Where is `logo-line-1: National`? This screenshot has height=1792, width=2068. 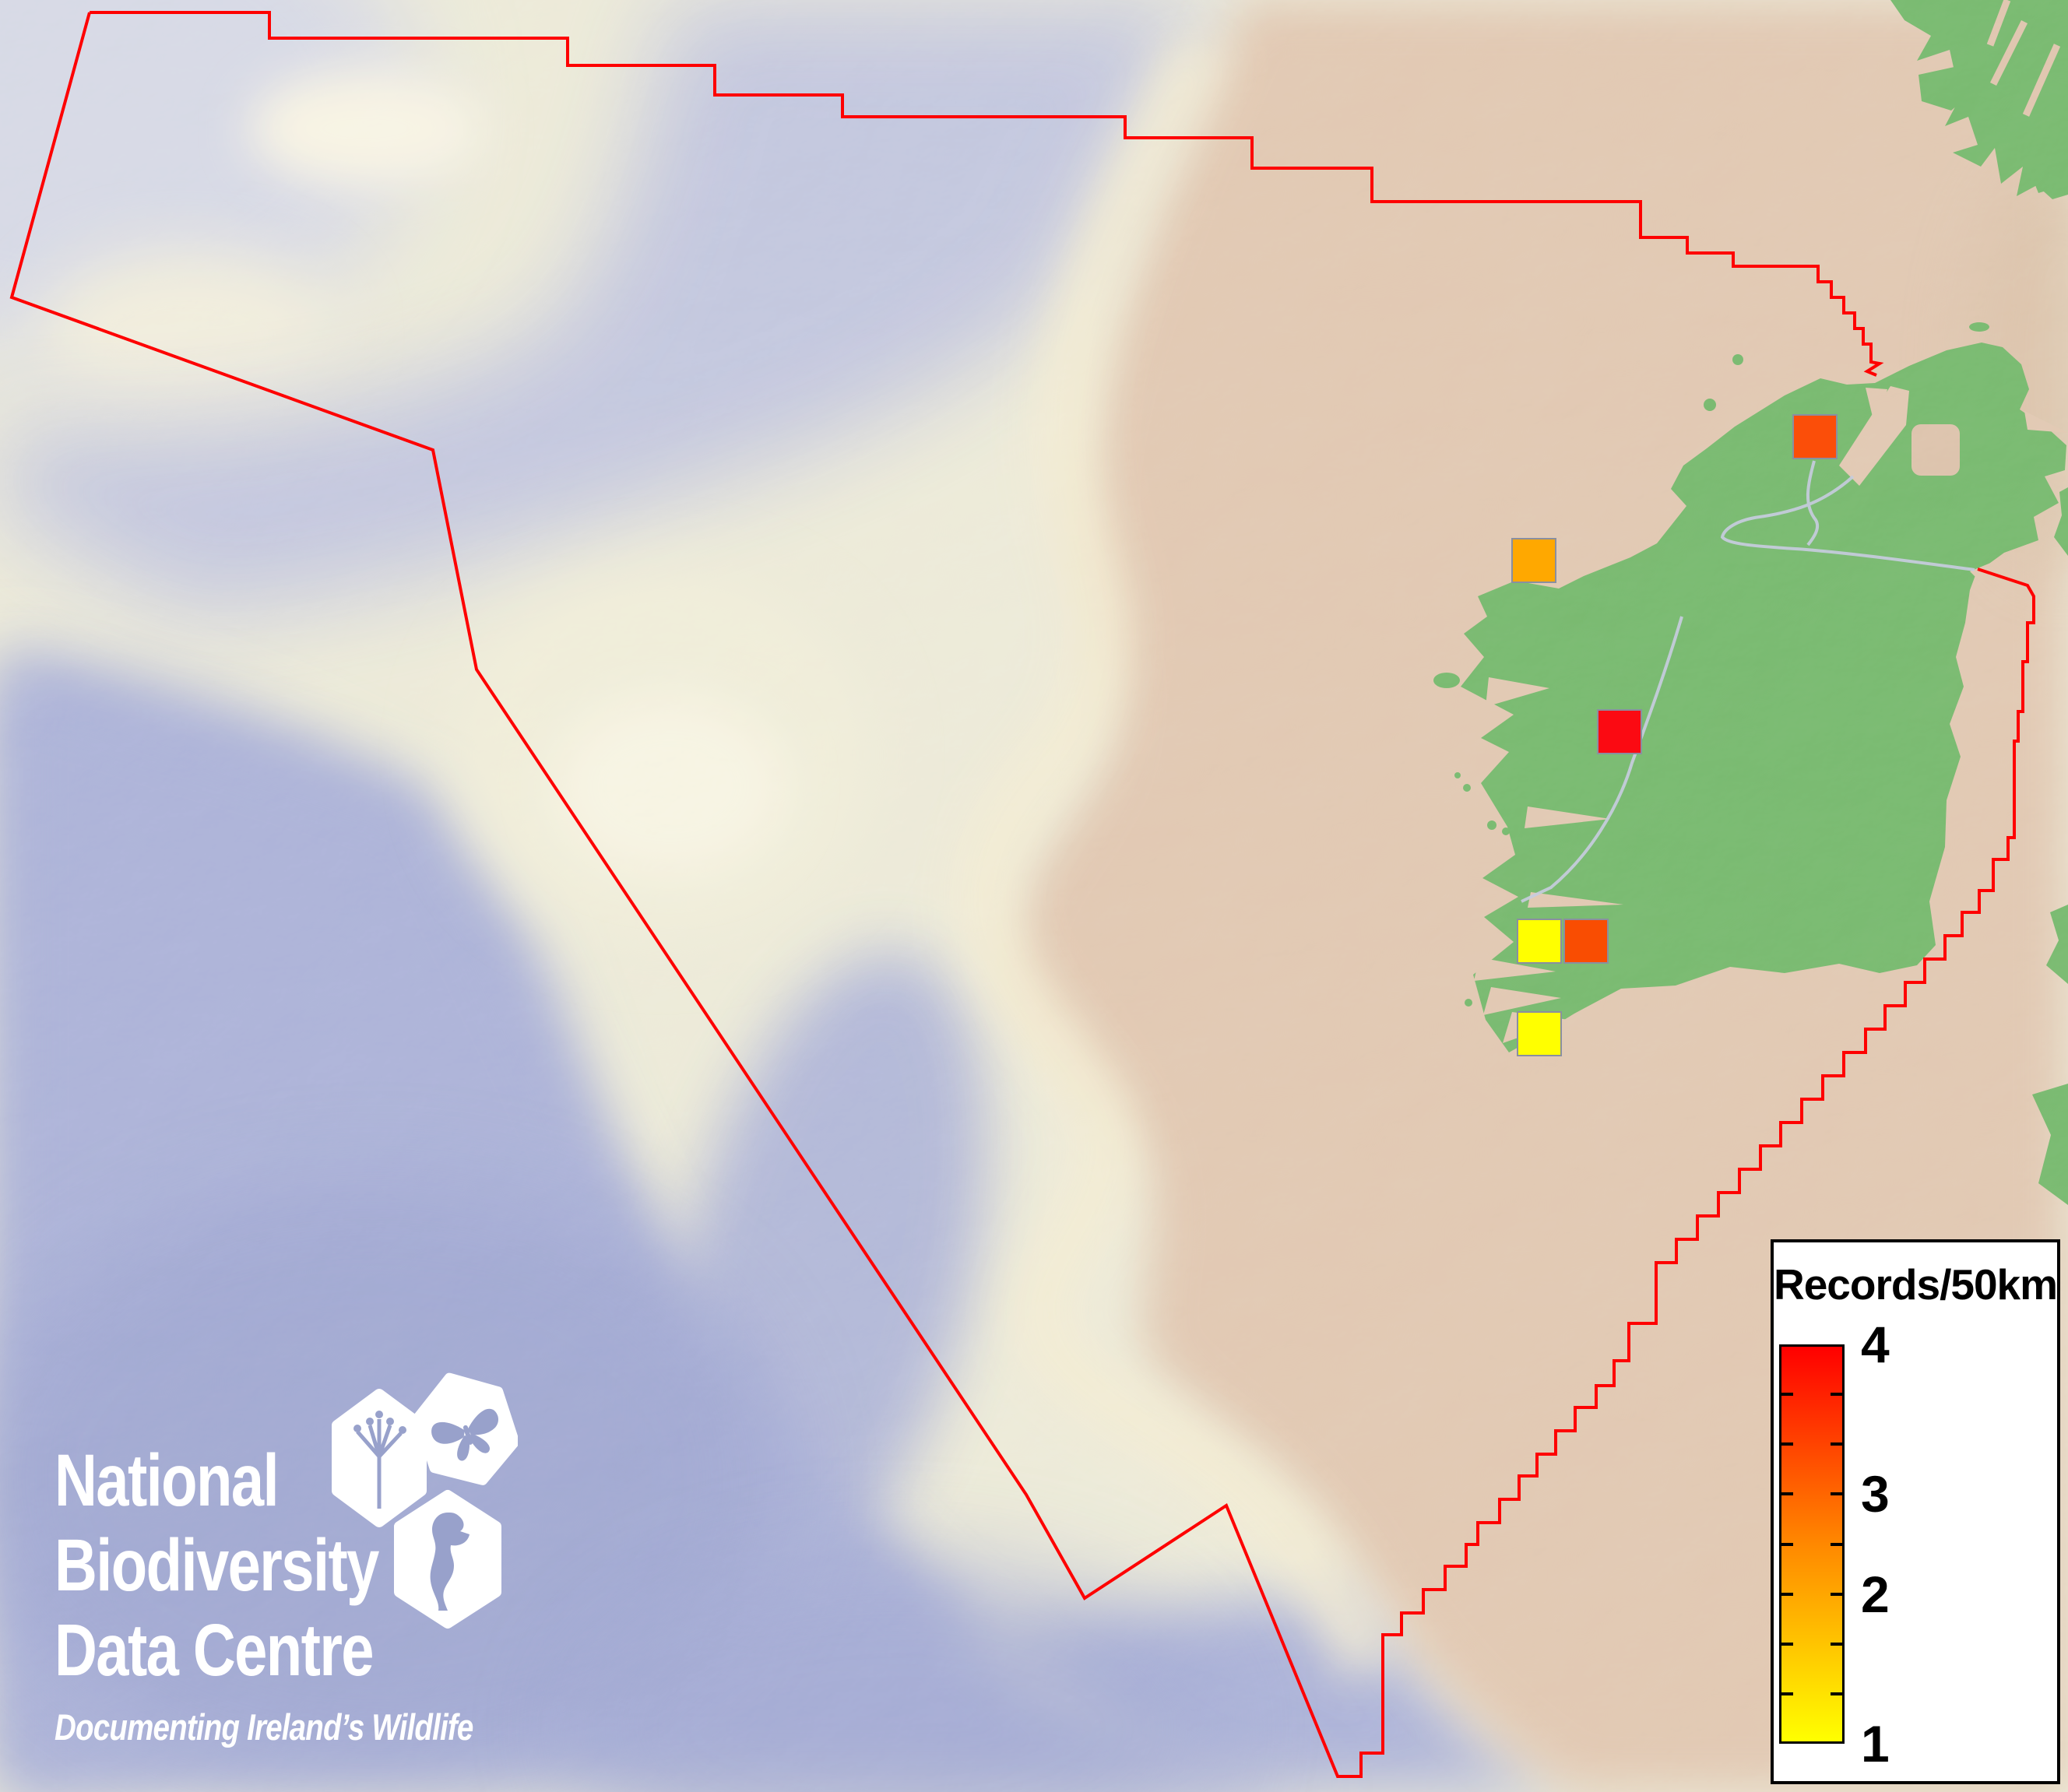
logo-line-1: National is located at coordinates (167, 1480).